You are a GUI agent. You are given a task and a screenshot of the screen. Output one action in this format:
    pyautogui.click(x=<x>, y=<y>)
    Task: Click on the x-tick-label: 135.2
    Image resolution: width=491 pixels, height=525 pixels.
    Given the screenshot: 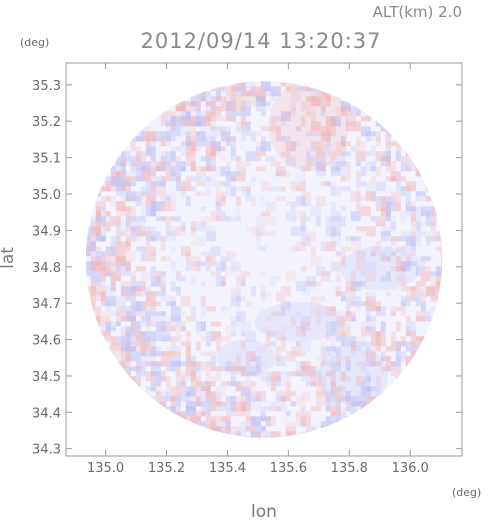 What is the action you would take?
    pyautogui.click(x=166, y=468)
    